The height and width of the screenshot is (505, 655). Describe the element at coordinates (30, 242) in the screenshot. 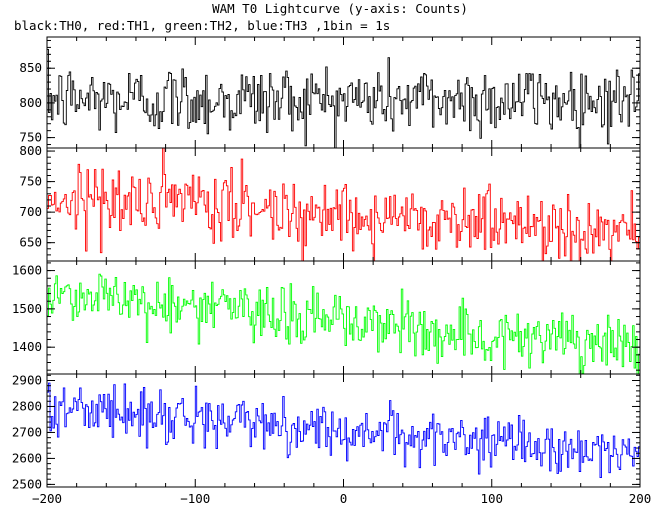

I see `y-tick-label: 650` at that location.